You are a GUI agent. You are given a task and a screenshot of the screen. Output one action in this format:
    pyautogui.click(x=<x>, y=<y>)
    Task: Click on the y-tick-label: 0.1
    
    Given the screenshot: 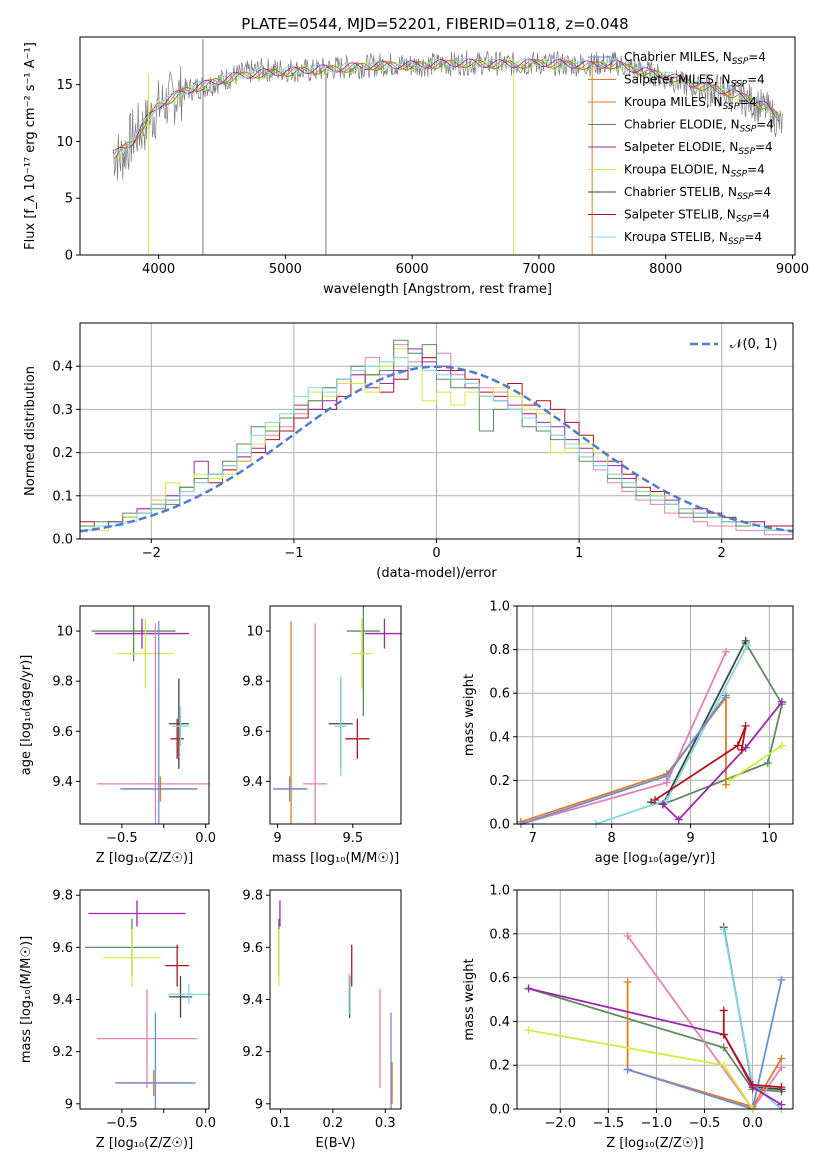 What is the action you would take?
    pyautogui.click(x=62, y=496)
    